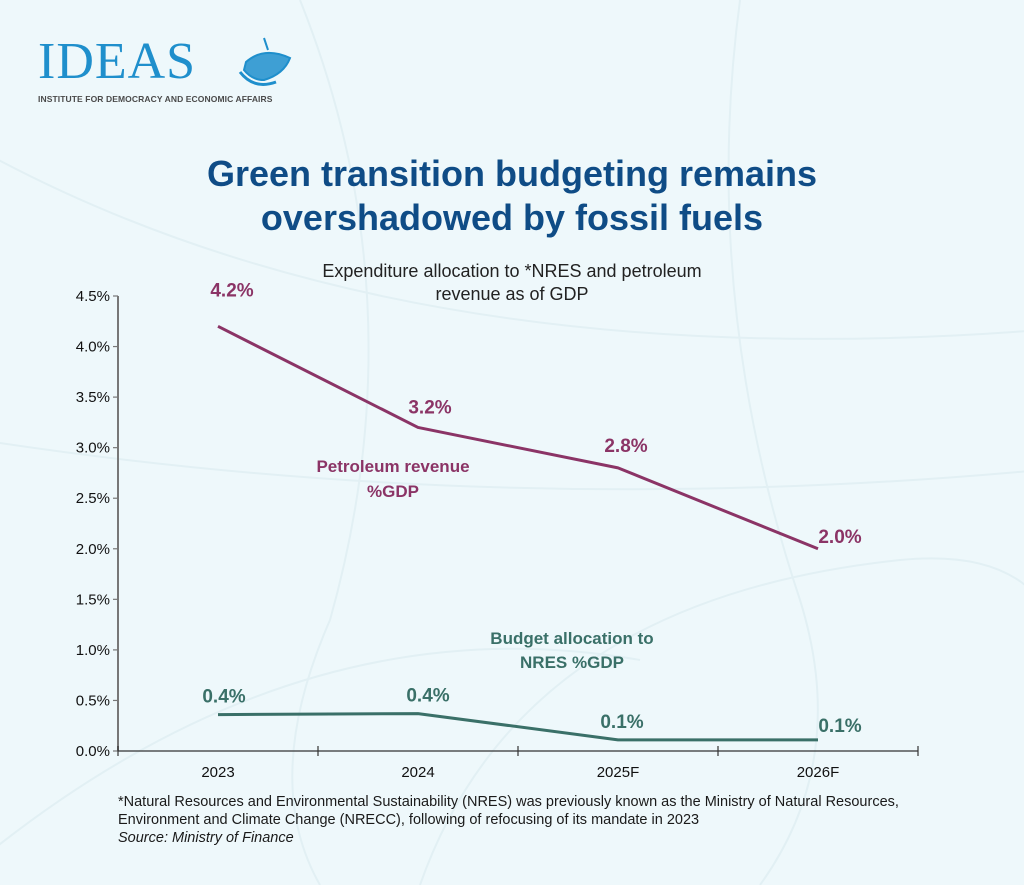 This screenshot has width=1024, height=885. I want to click on title-line-1: Green transition budgeting remains, so click(512, 173).